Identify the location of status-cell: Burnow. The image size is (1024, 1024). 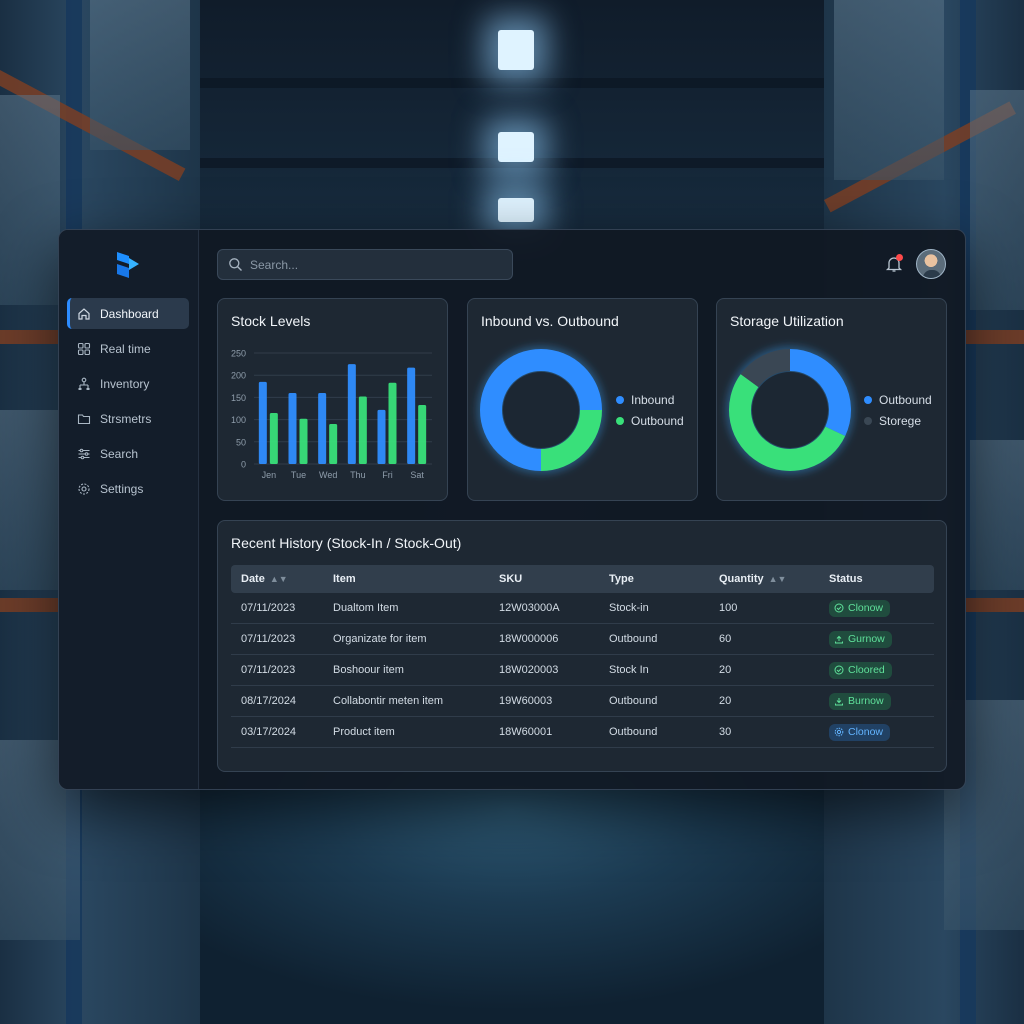
(881, 701).